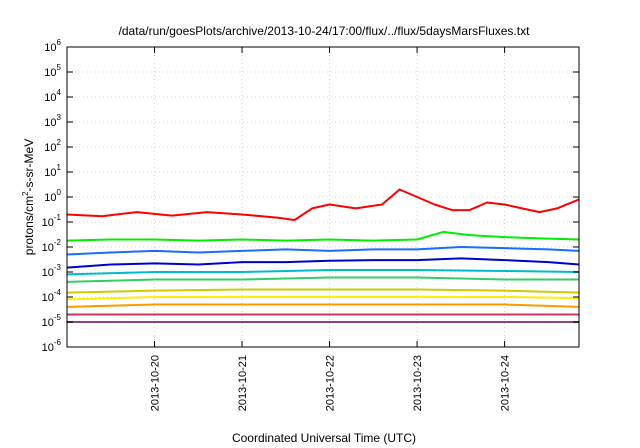 This screenshot has height=448, width=640. Describe the element at coordinates (418, 383) in the screenshot. I see `x-tick-label: 2013-10-23` at that location.